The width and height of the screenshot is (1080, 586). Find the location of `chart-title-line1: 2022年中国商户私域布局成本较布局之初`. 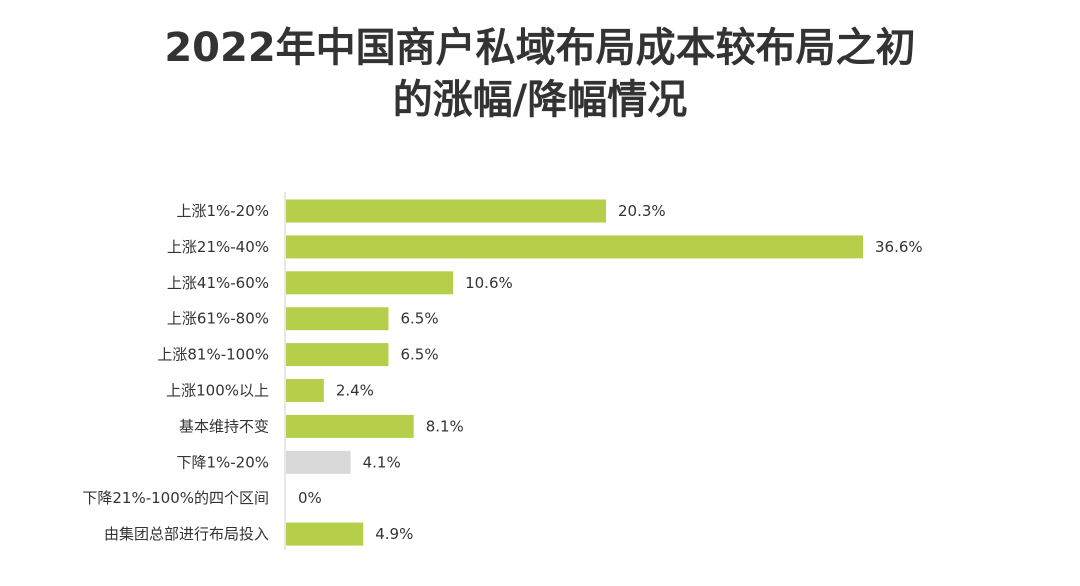

chart-title-line1: 2022年中国商户私域布局成本较布局之初 is located at coordinates (540, 48).